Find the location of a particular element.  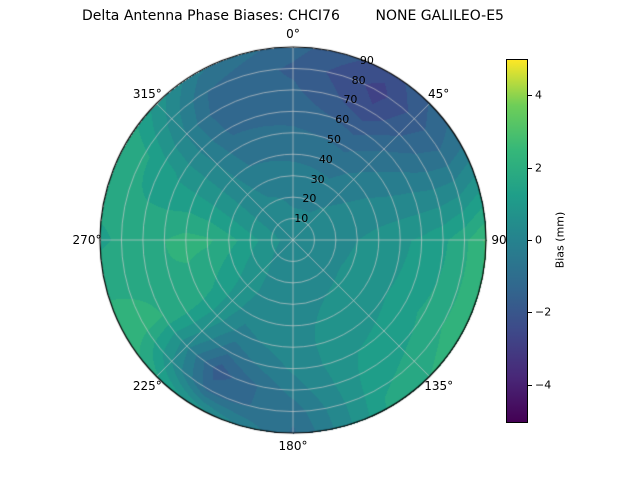

theta-tick-label: 135° is located at coordinates (439, 385).